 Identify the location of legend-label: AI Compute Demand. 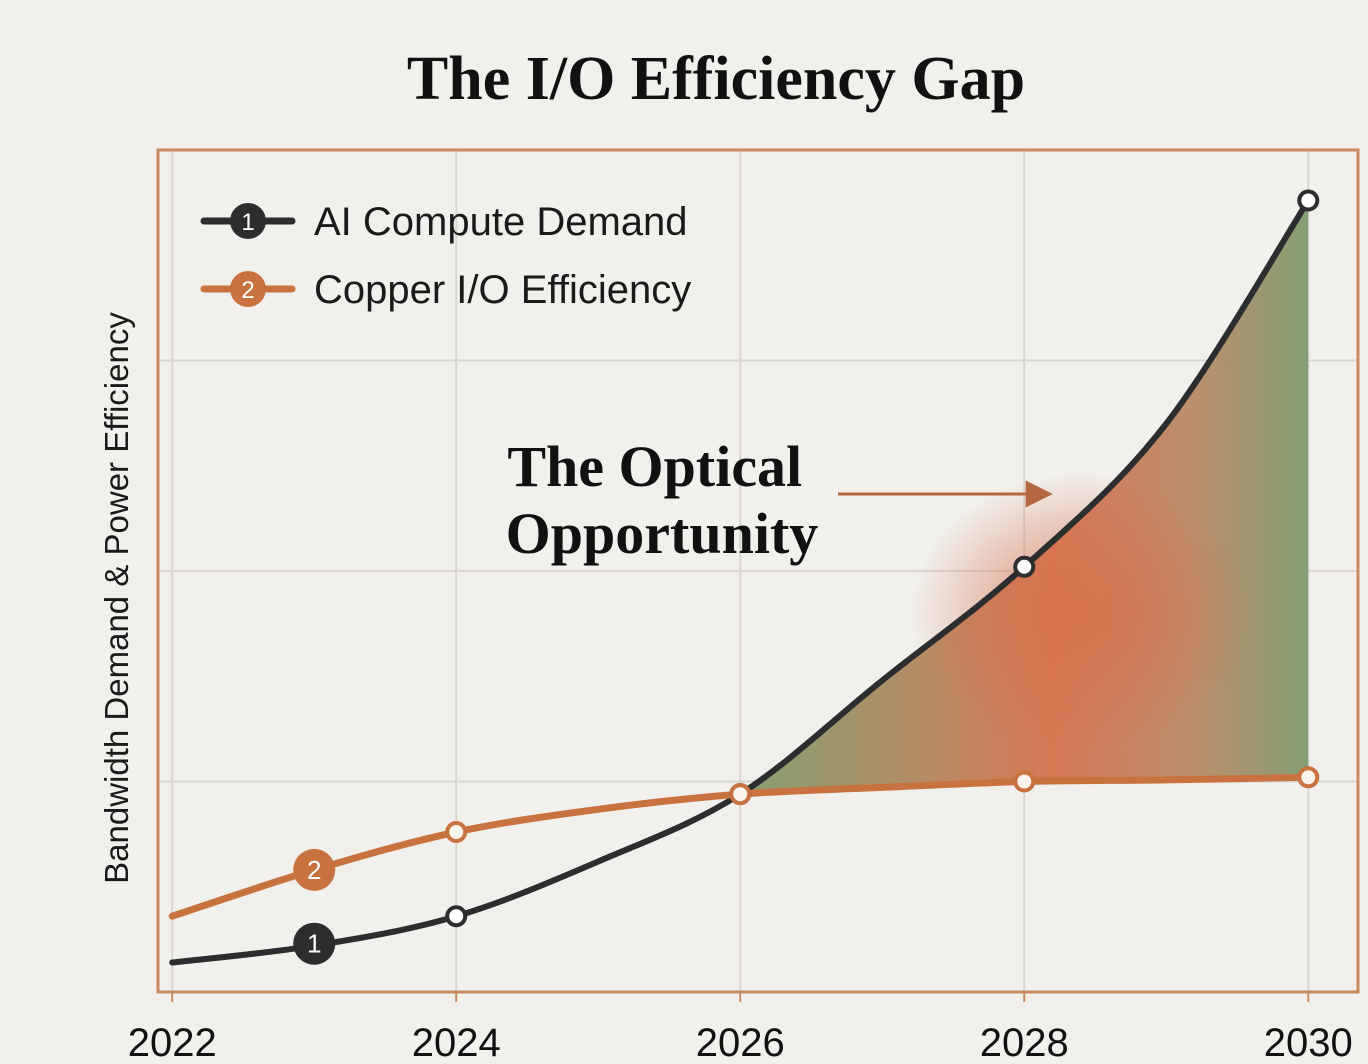
(501, 222).